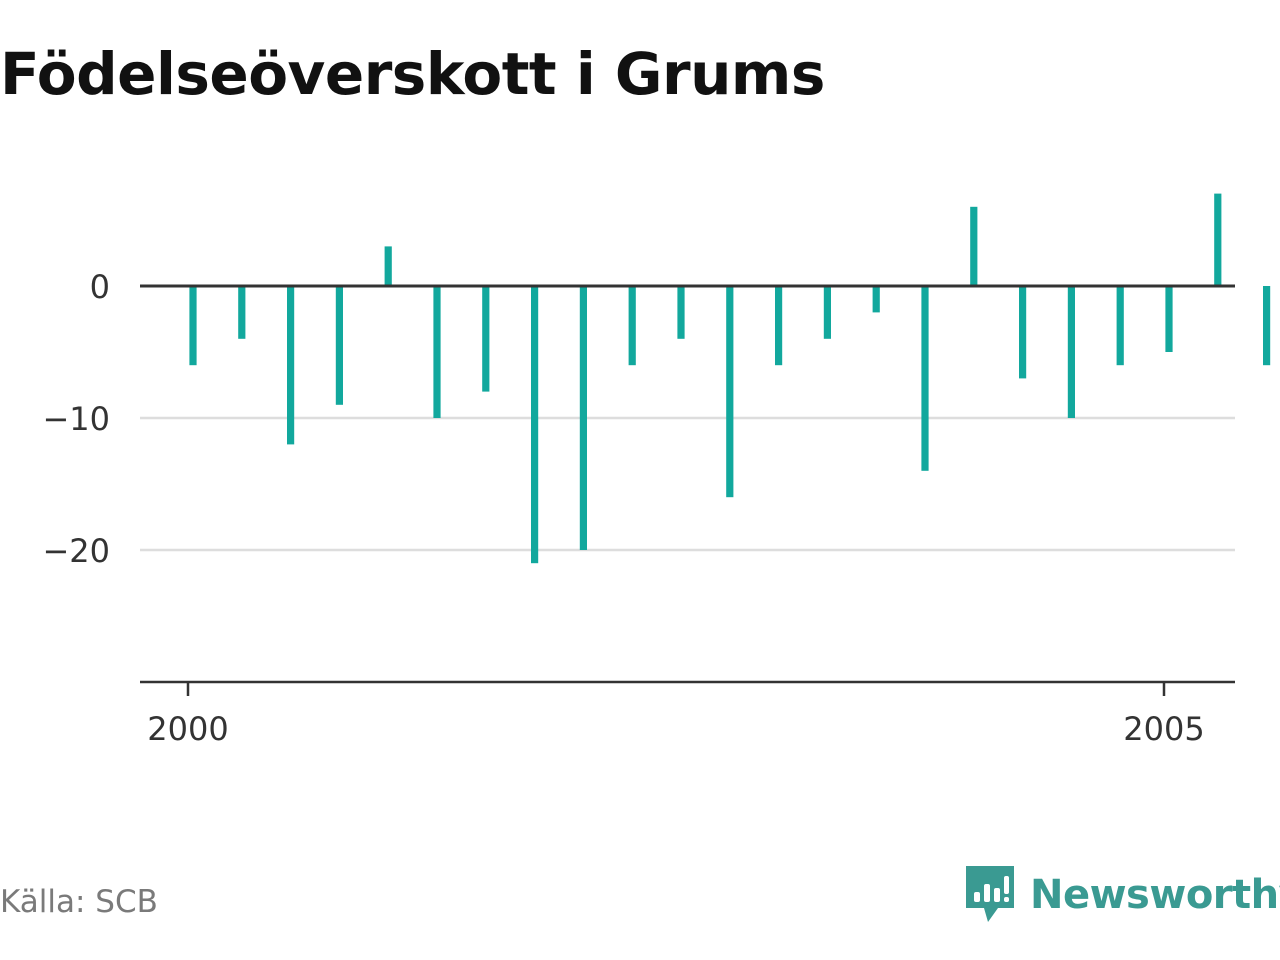  I want to click on brand-name: Newsworthy, so click(1155, 895).